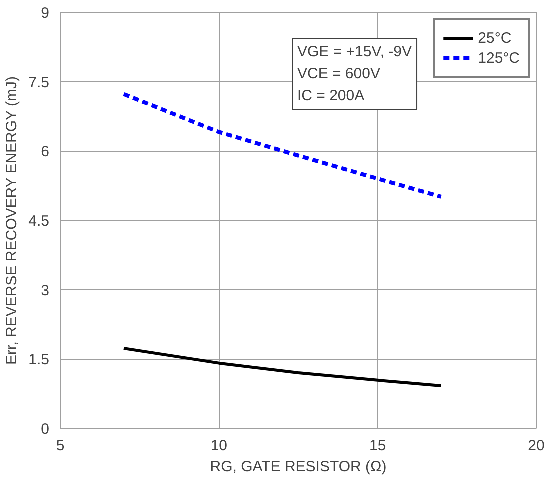 The width and height of the screenshot is (554, 478). What do you see at coordinates (39, 83) in the screenshot?
I see `y-tick-label: 7.5` at bounding box center [39, 83].